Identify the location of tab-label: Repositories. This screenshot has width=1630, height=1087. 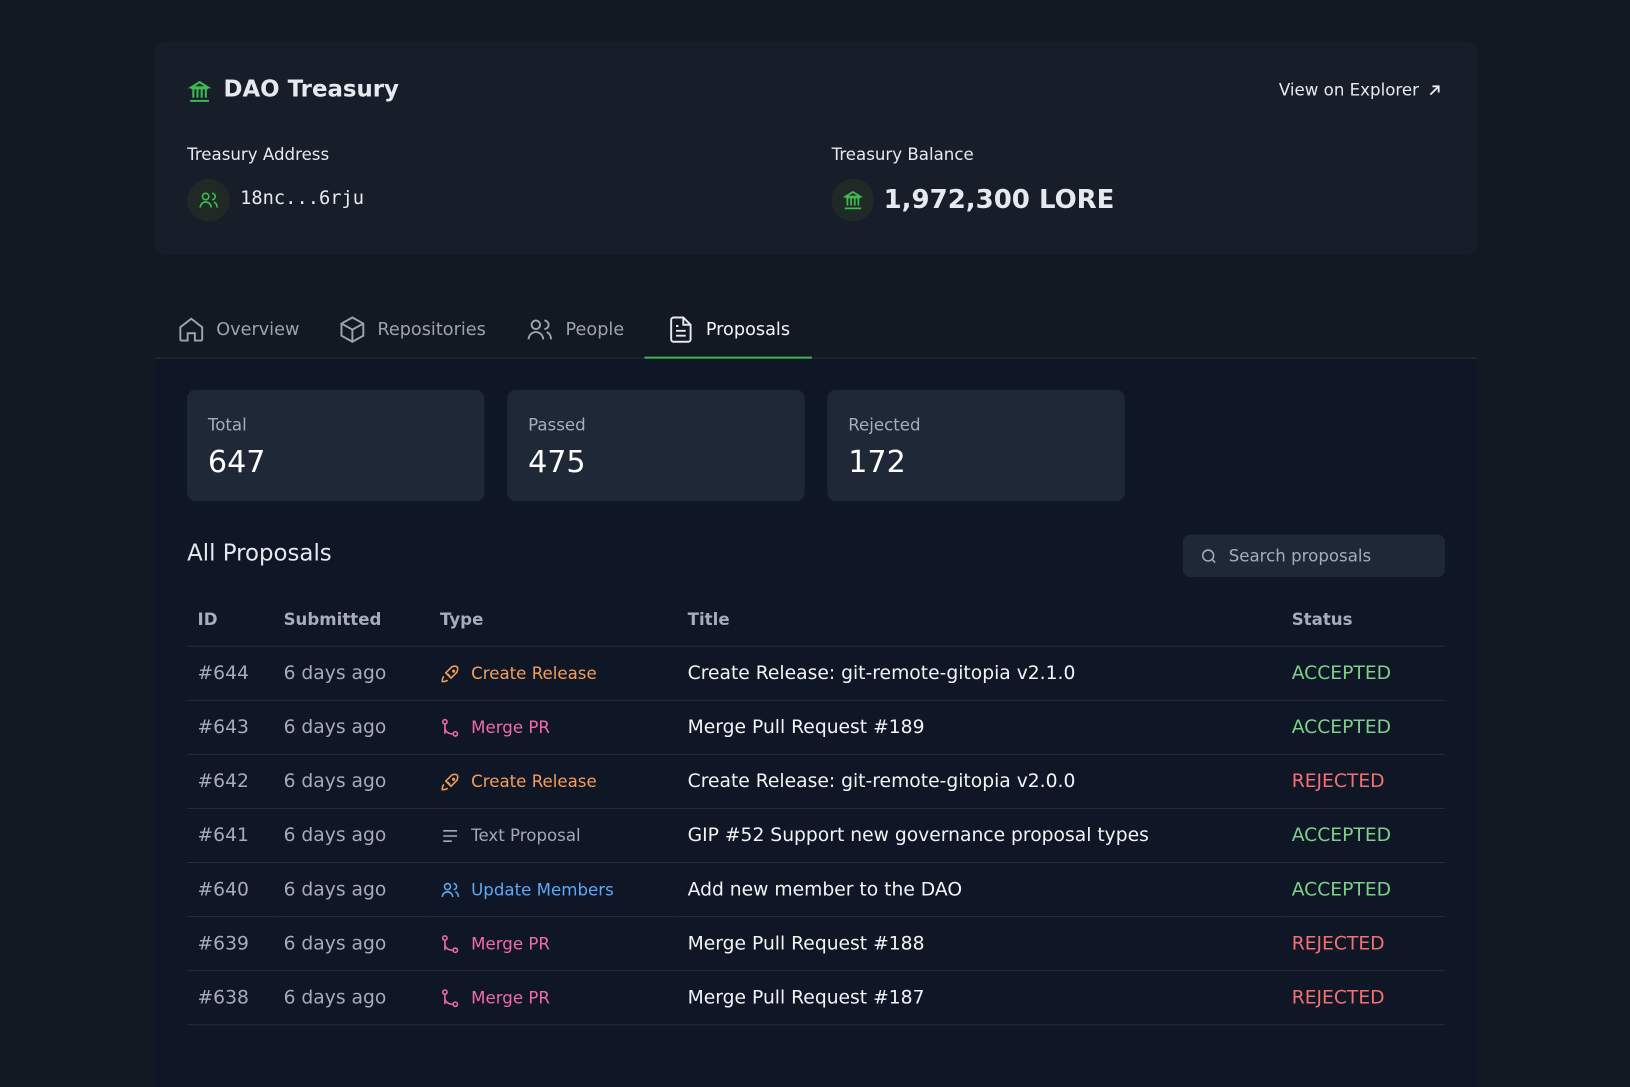
(431, 329).